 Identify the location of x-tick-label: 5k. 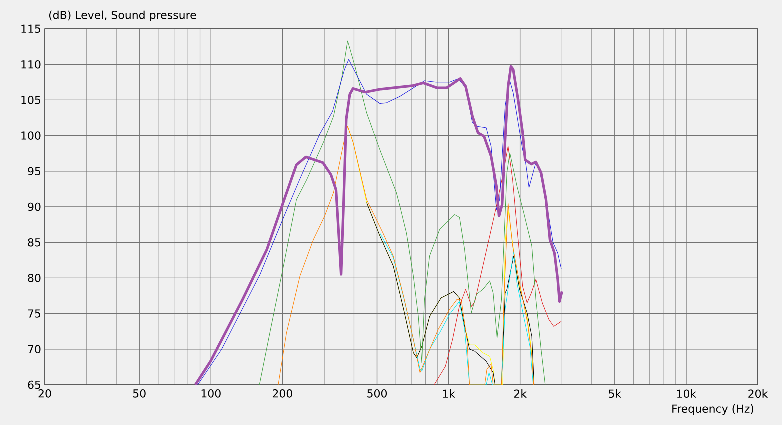
(615, 394).